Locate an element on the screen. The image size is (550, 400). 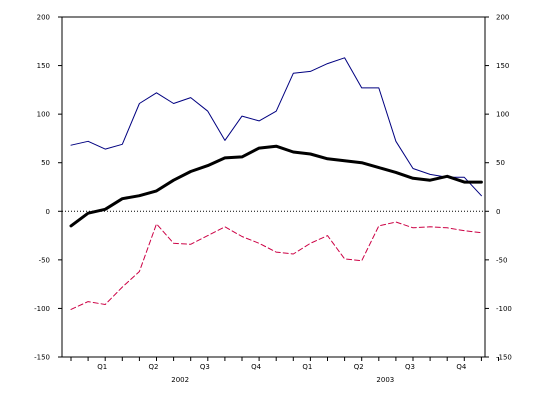
x-year-label: 2002 is located at coordinates (180, 380).